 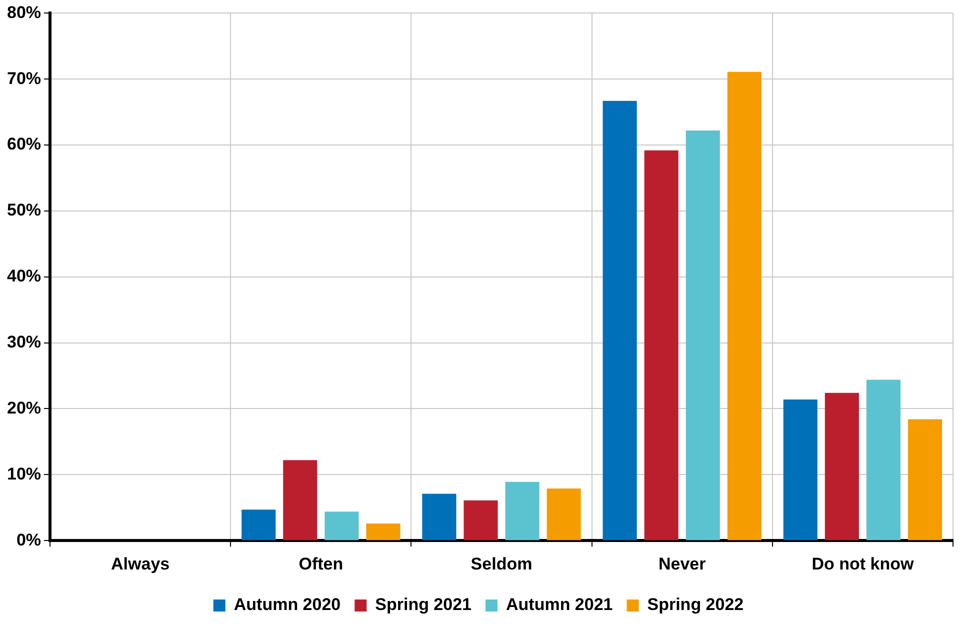 I want to click on y-tick-label: 60%, so click(x=24, y=144).